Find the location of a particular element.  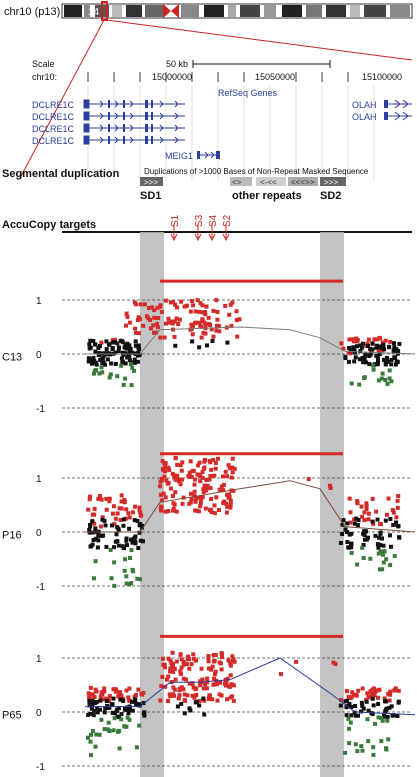

y-tick-label: 0 is located at coordinates (39, 355).